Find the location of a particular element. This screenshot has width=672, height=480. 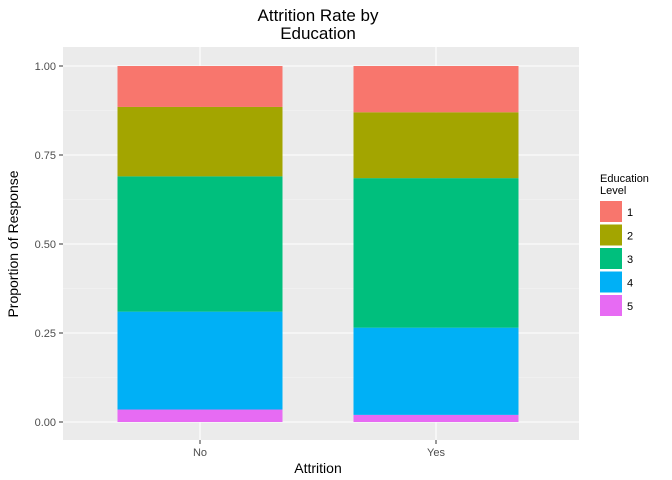

y-ticks: 0.00 0.25 0.50 0.75 1.00 is located at coordinates (49, 245).